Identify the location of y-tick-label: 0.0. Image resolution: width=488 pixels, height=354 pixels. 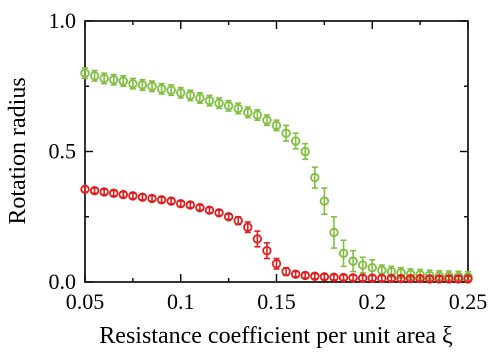
(63, 281).